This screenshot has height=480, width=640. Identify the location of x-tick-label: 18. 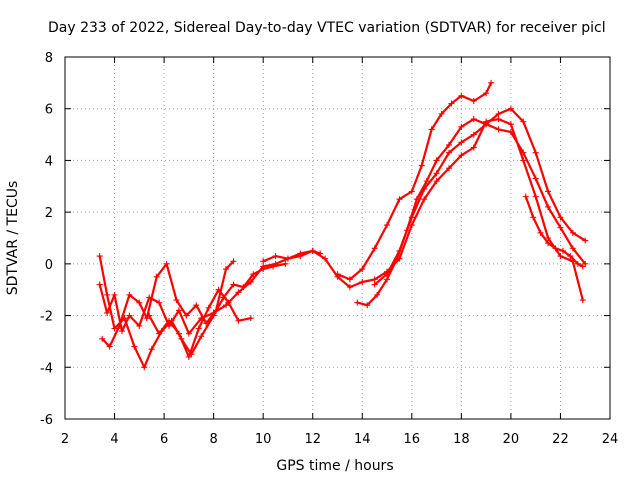
(461, 439).